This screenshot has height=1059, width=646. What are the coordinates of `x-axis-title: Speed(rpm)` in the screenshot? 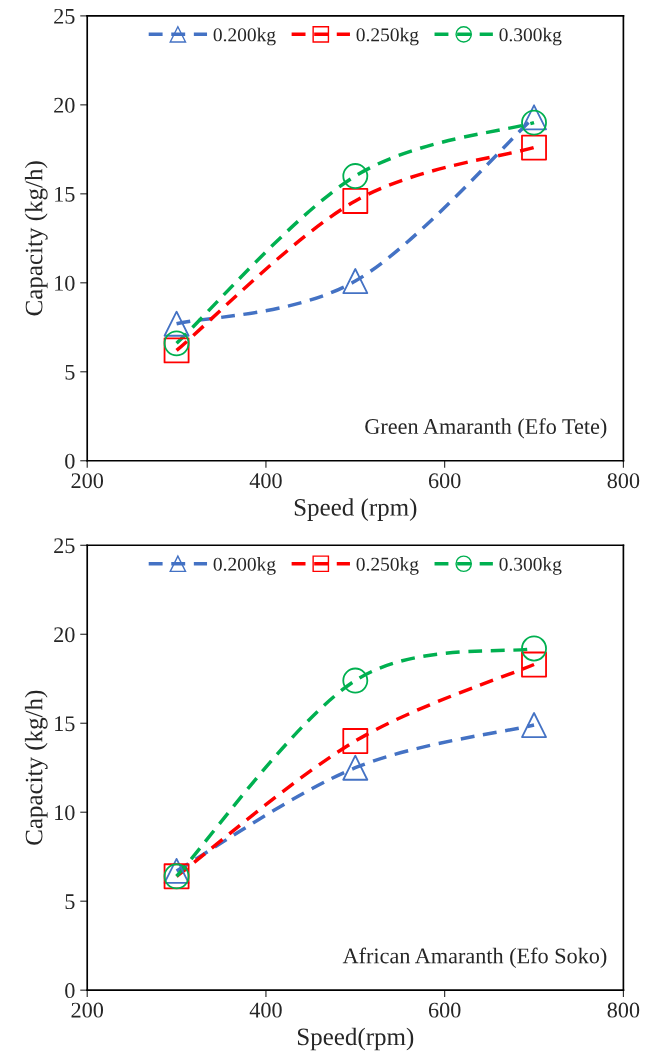 It's located at (355, 1039).